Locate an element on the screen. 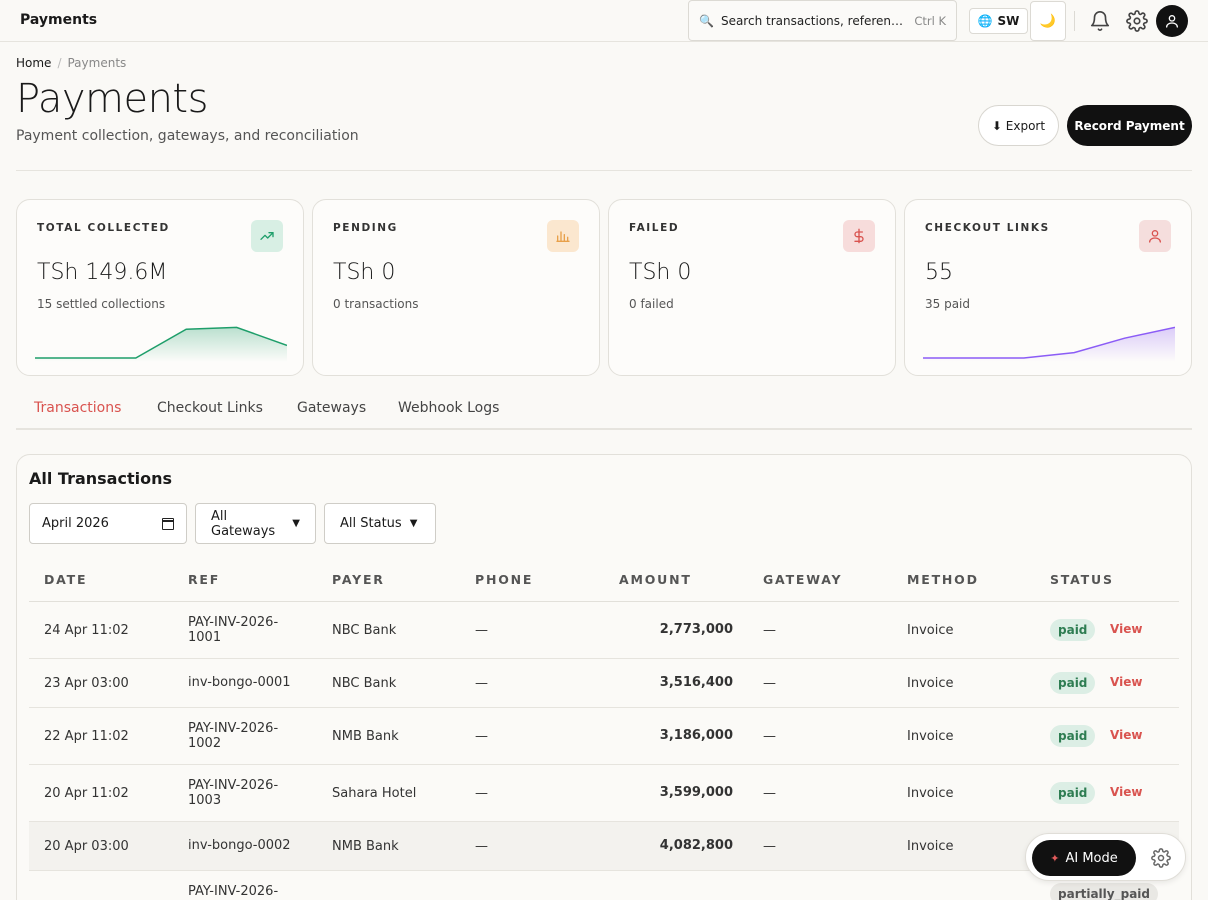 This screenshot has width=1208, height=900. cell-date: 20 Apr 03:00 is located at coordinates (86, 846).